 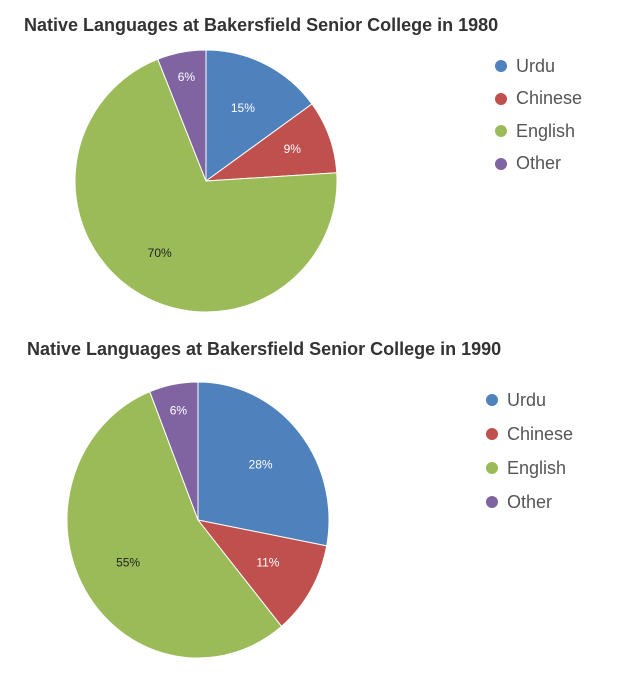 What do you see at coordinates (160, 253) in the screenshot?
I see `slice-label-english: 70%` at bounding box center [160, 253].